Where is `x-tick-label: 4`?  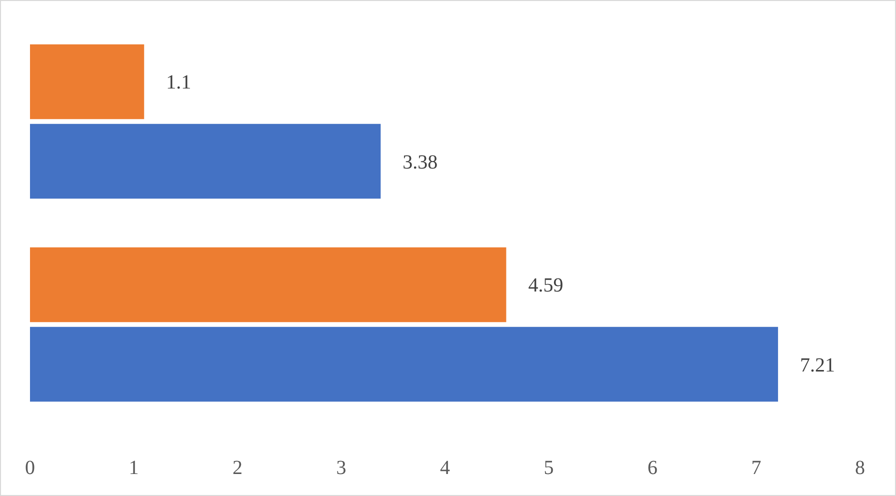
x-tick-label: 4 is located at coordinates (445, 468).